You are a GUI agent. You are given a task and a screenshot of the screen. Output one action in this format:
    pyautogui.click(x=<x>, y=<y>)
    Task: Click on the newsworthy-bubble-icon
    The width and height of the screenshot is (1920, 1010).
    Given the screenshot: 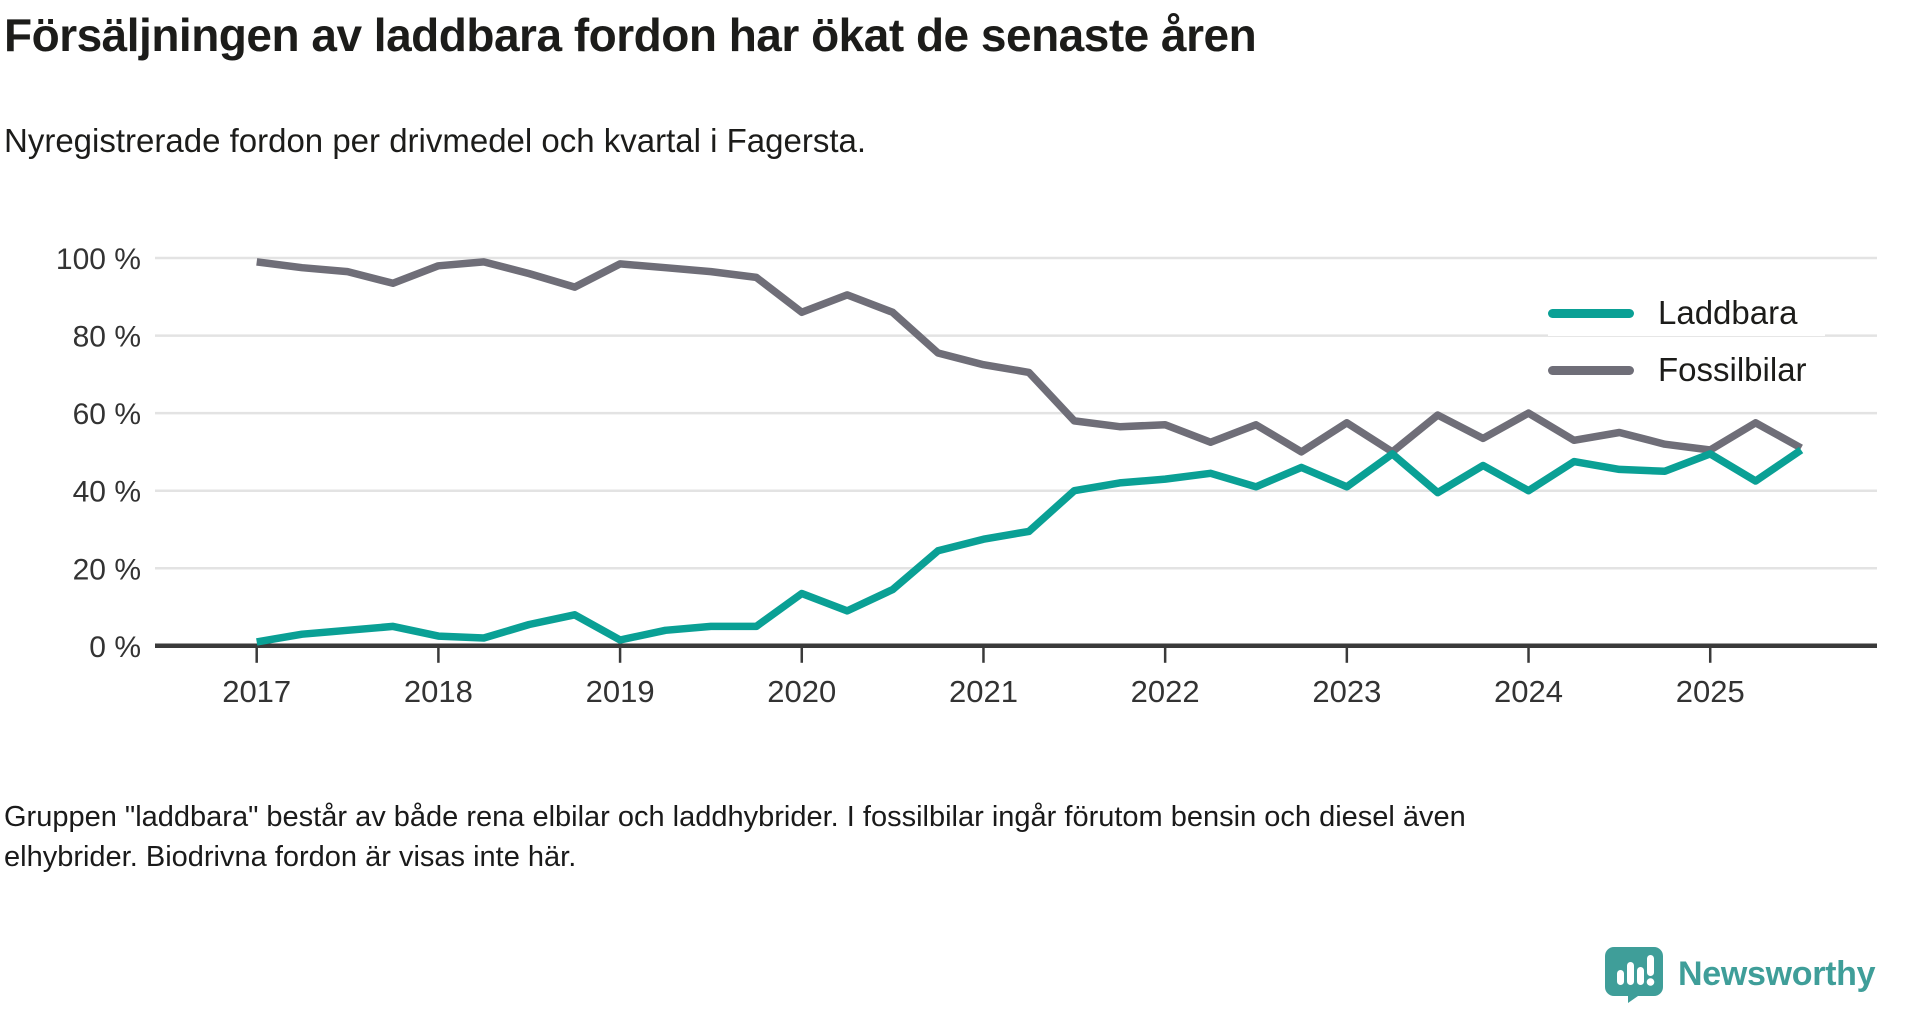 What is the action you would take?
    pyautogui.click(x=1634, y=975)
    